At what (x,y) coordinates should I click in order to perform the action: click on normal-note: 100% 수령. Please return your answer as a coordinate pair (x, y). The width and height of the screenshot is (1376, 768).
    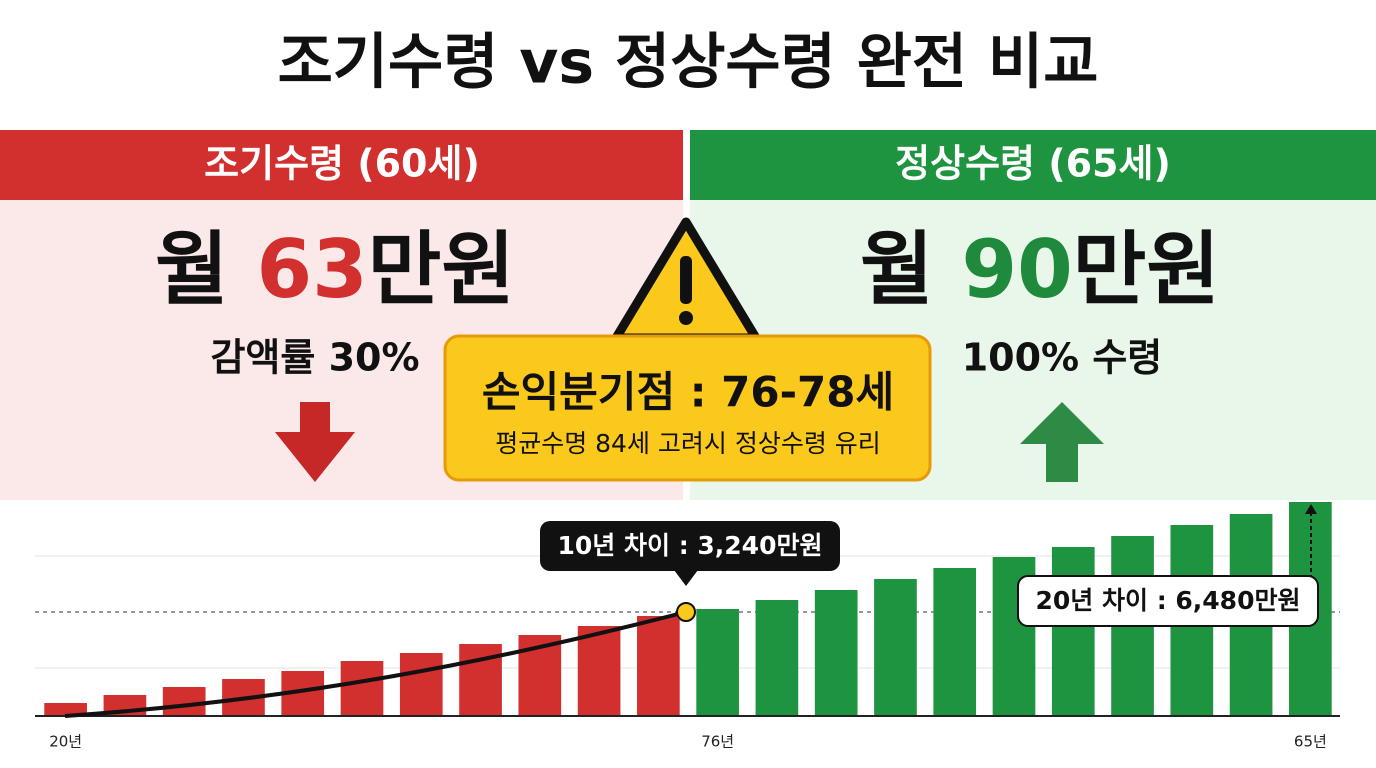
    Looking at the image, I should click on (1062, 358).